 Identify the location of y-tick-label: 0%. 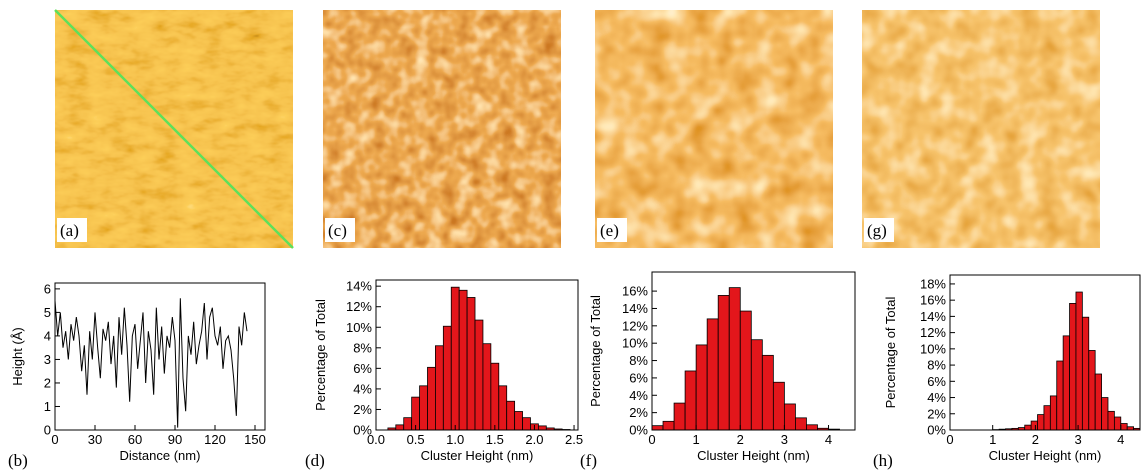
(936, 430).